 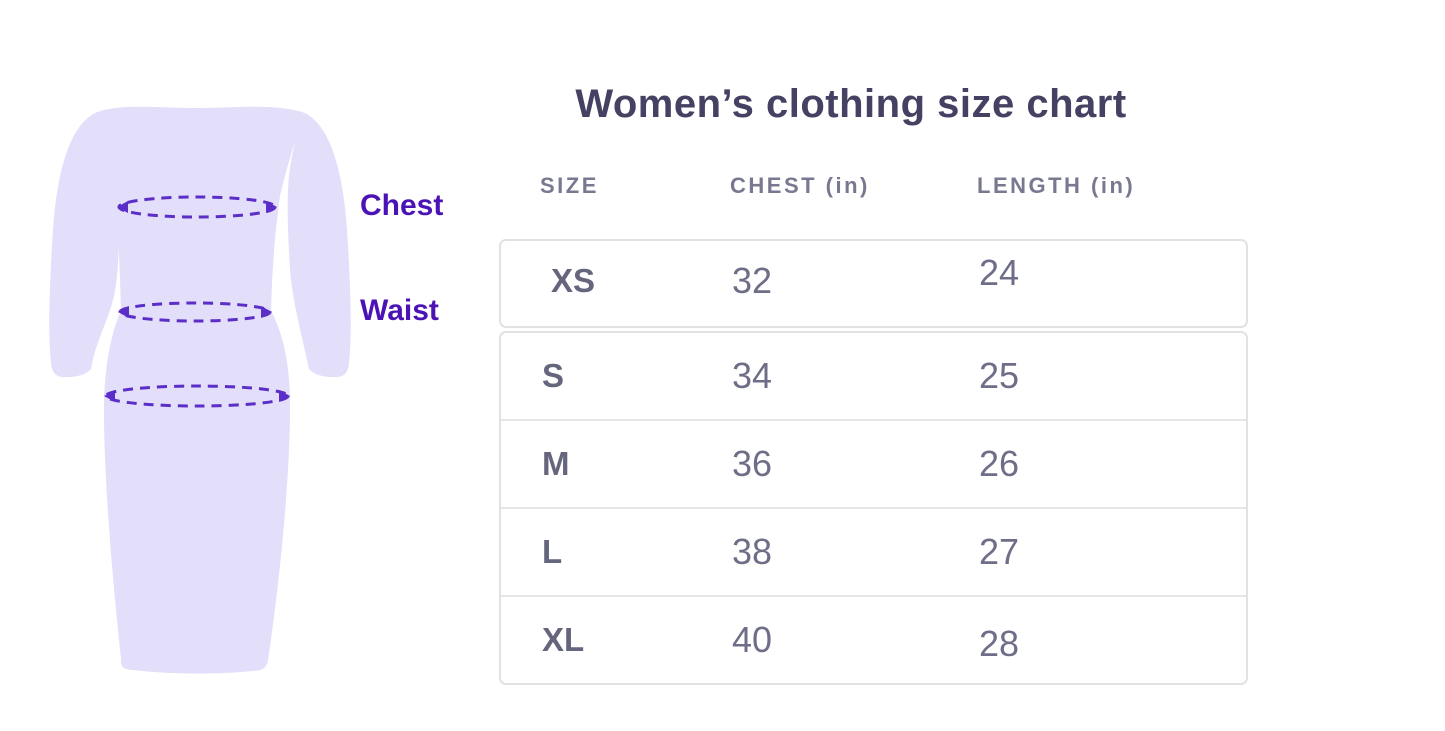 I want to click on length-value: 27, so click(x=999, y=551).